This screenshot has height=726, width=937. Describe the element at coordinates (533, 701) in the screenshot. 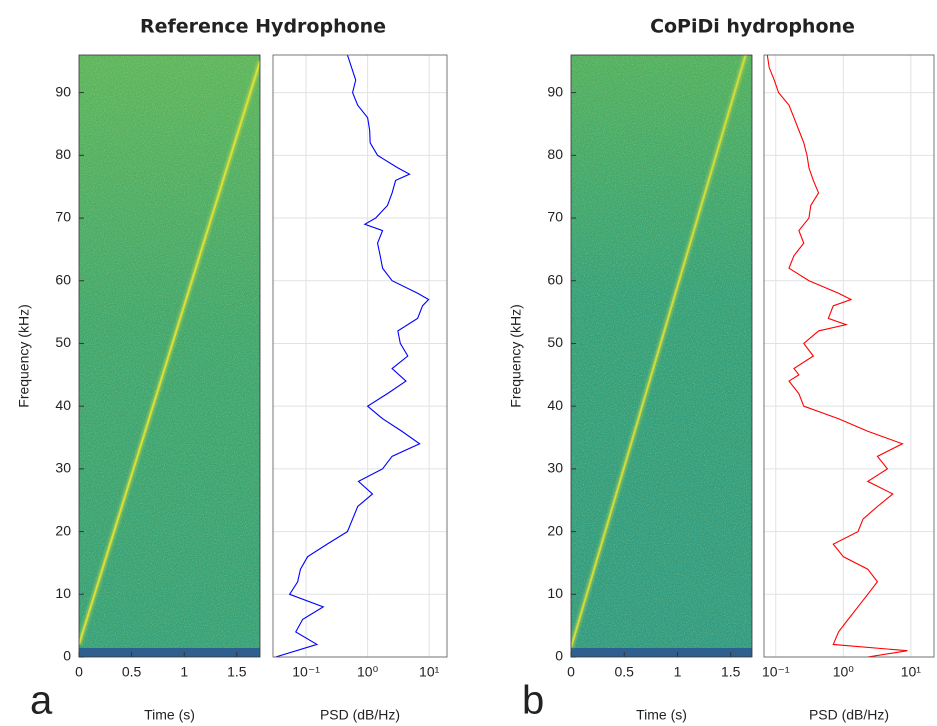

I see `panel-label: b` at that location.